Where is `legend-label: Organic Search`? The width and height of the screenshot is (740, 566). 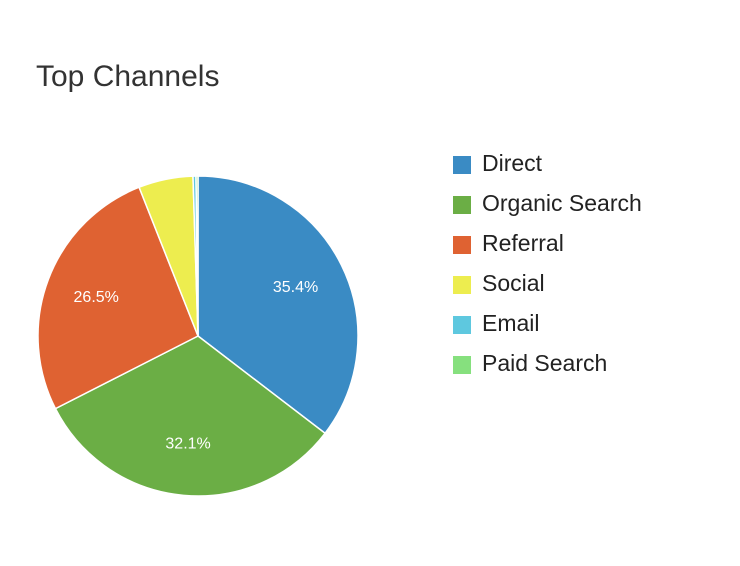
legend-label: Organic Search is located at coordinates (562, 203).